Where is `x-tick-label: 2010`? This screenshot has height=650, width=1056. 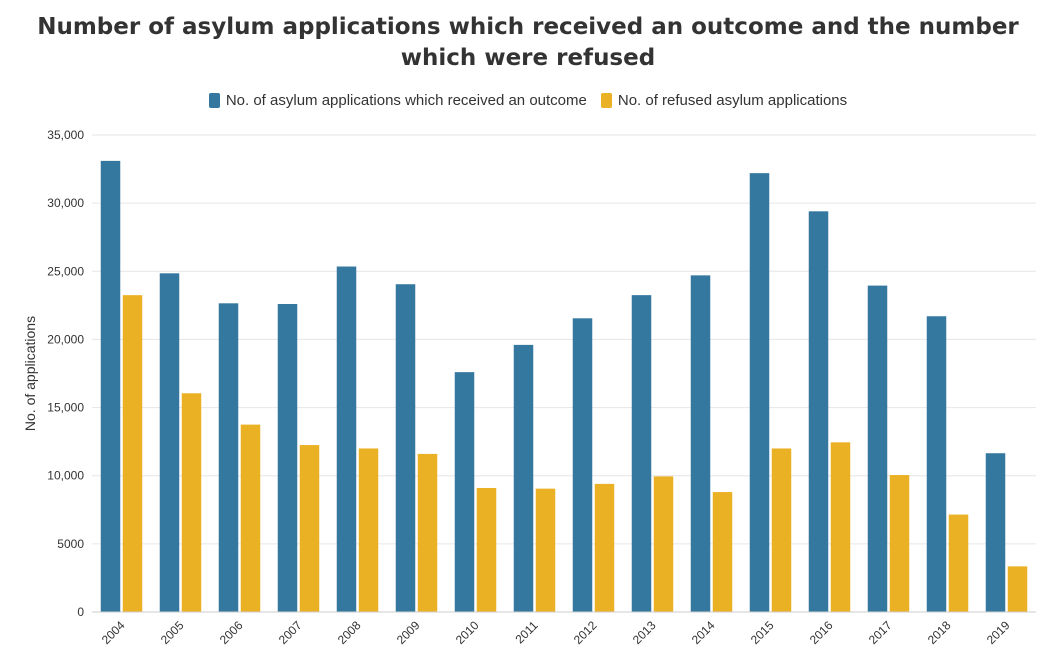 x-tick-label: 2010 is located at coordinates (467, 632).